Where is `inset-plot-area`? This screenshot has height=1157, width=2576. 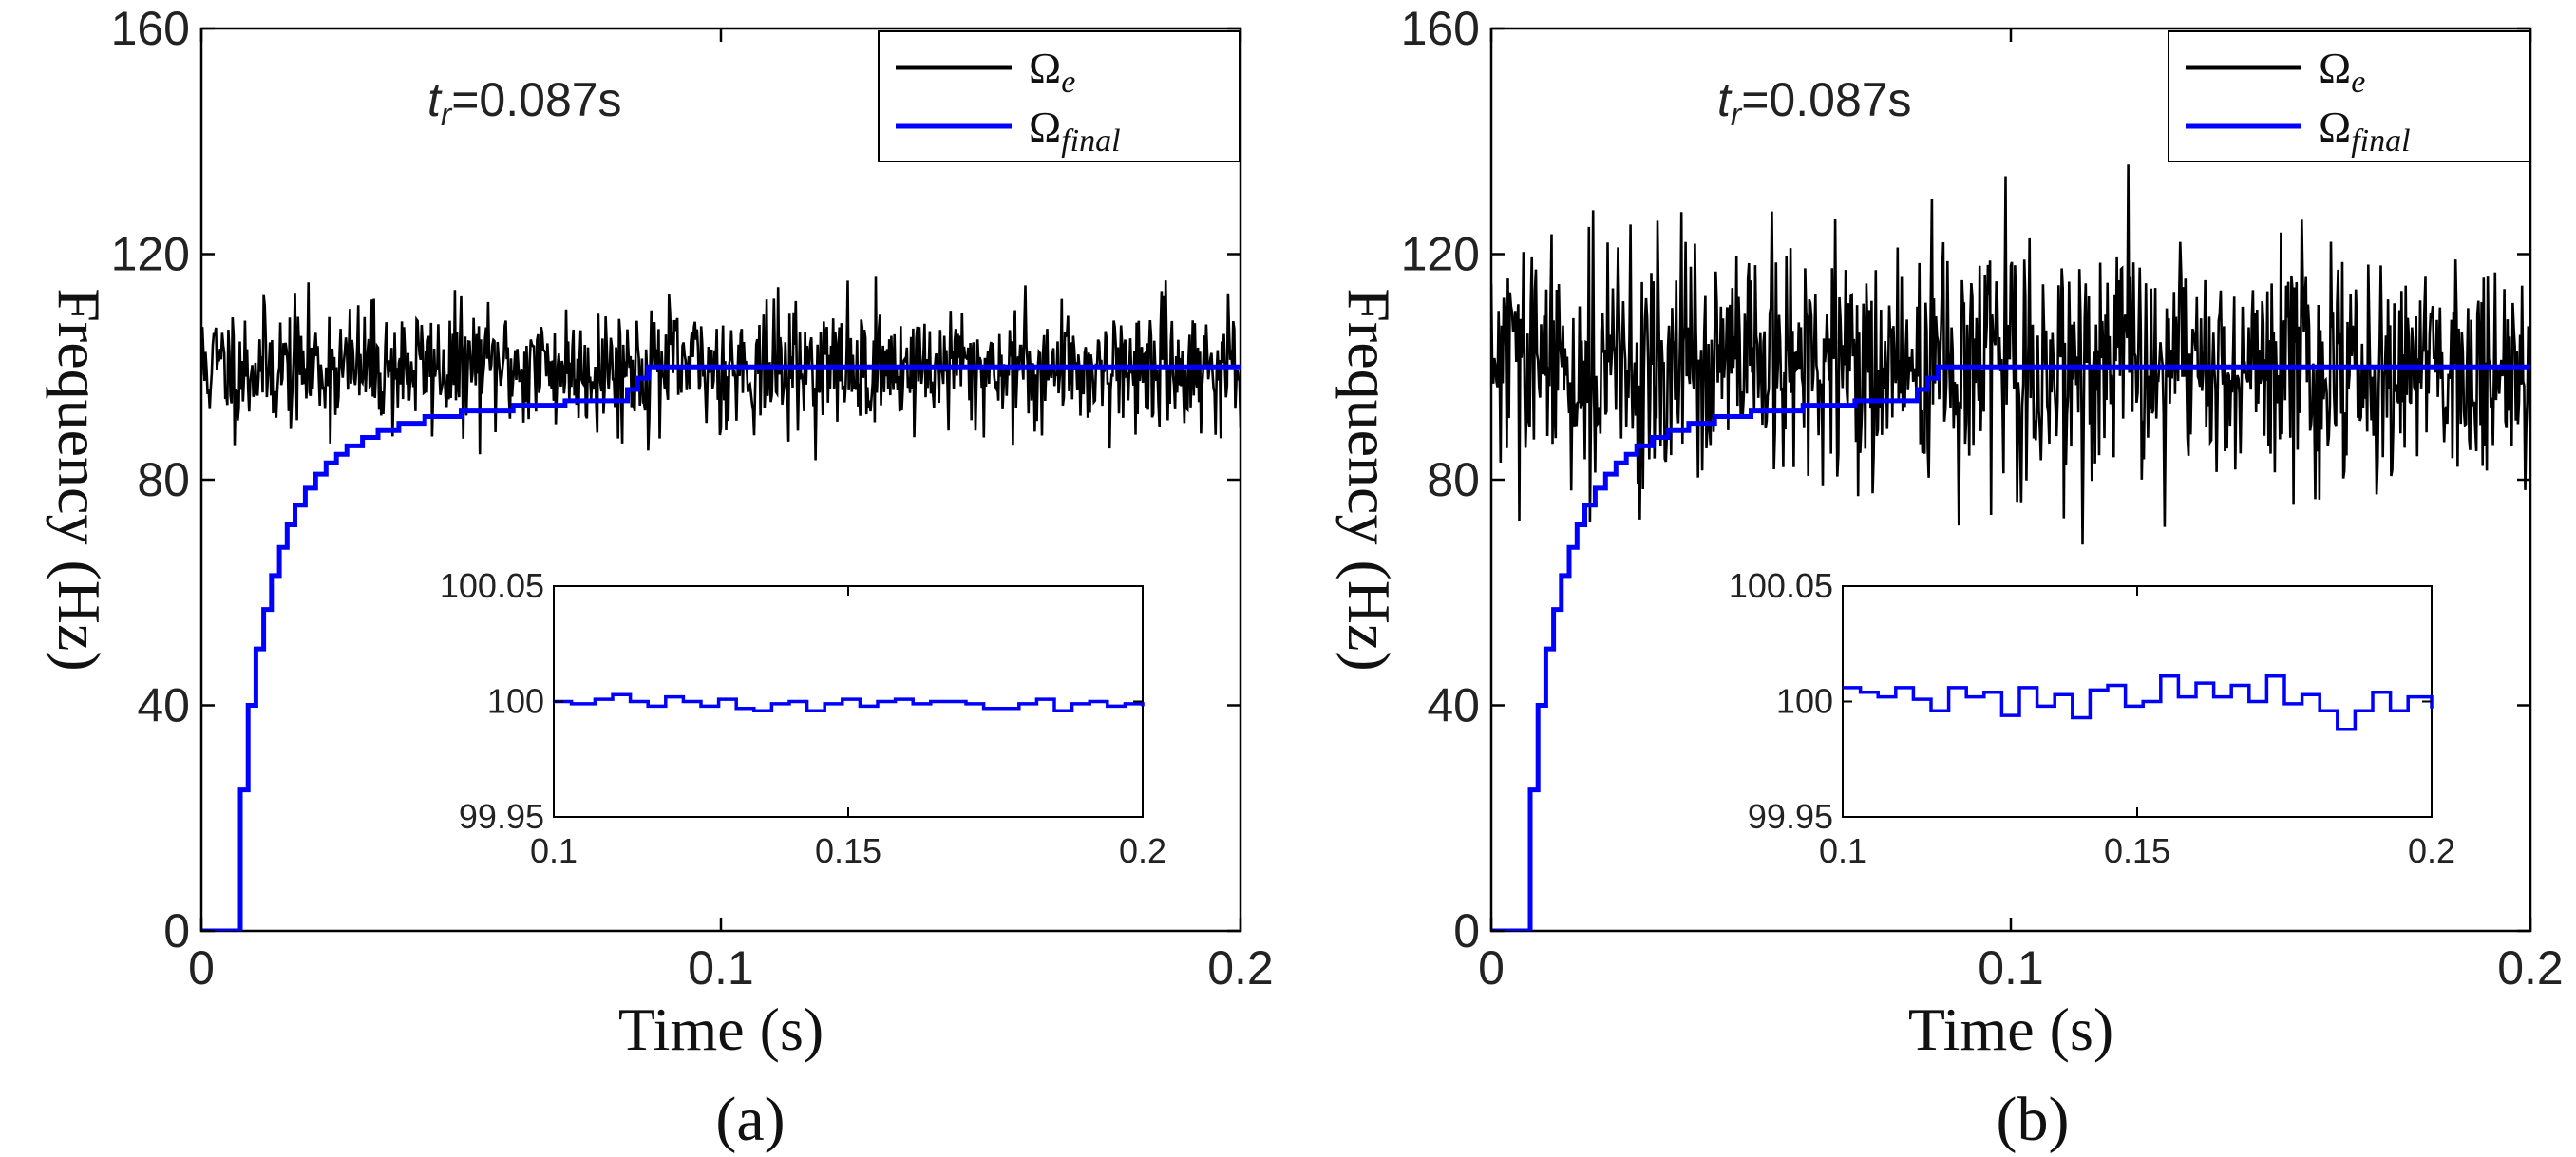
inset-plot-area is located at coordinates (2137, 702).